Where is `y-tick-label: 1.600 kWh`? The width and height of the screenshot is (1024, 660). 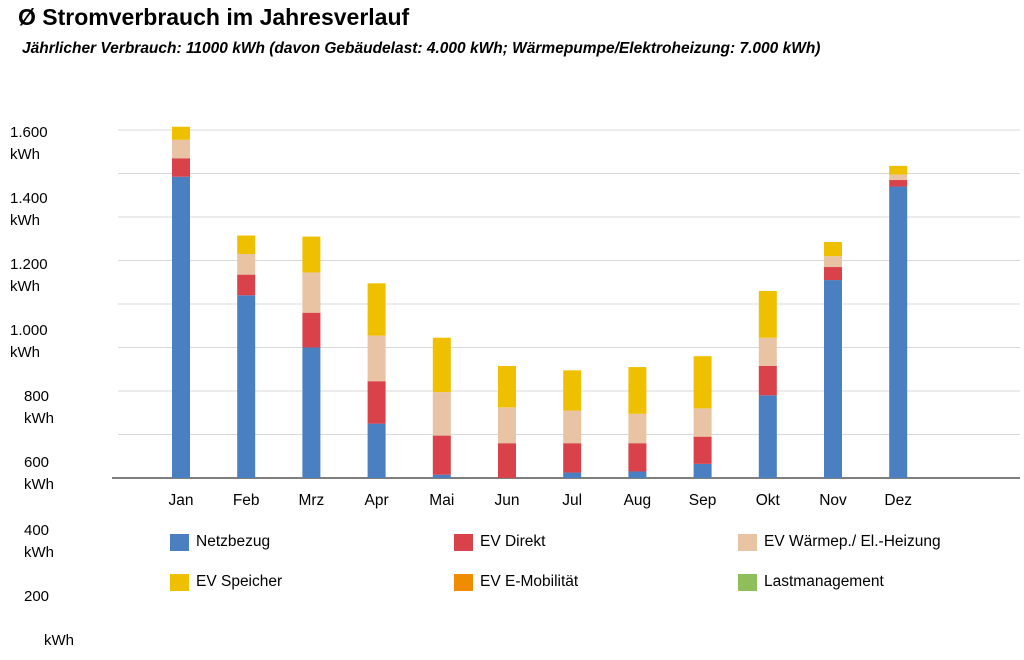
y-tick-label: 1.600 kWh is located at coordinates (29, 144).